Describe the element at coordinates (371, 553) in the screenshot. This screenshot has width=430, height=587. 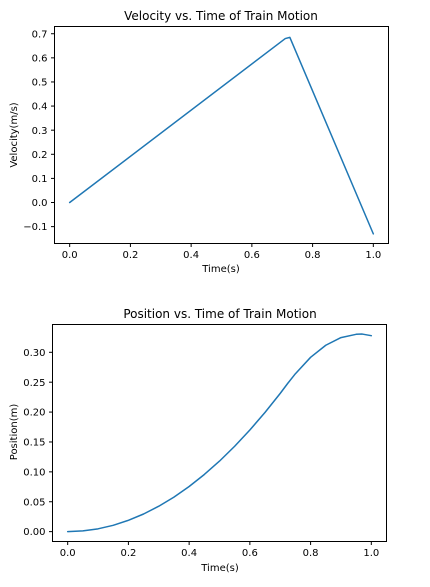
I see `position-chart-xtick-label: 1.0` at that location.